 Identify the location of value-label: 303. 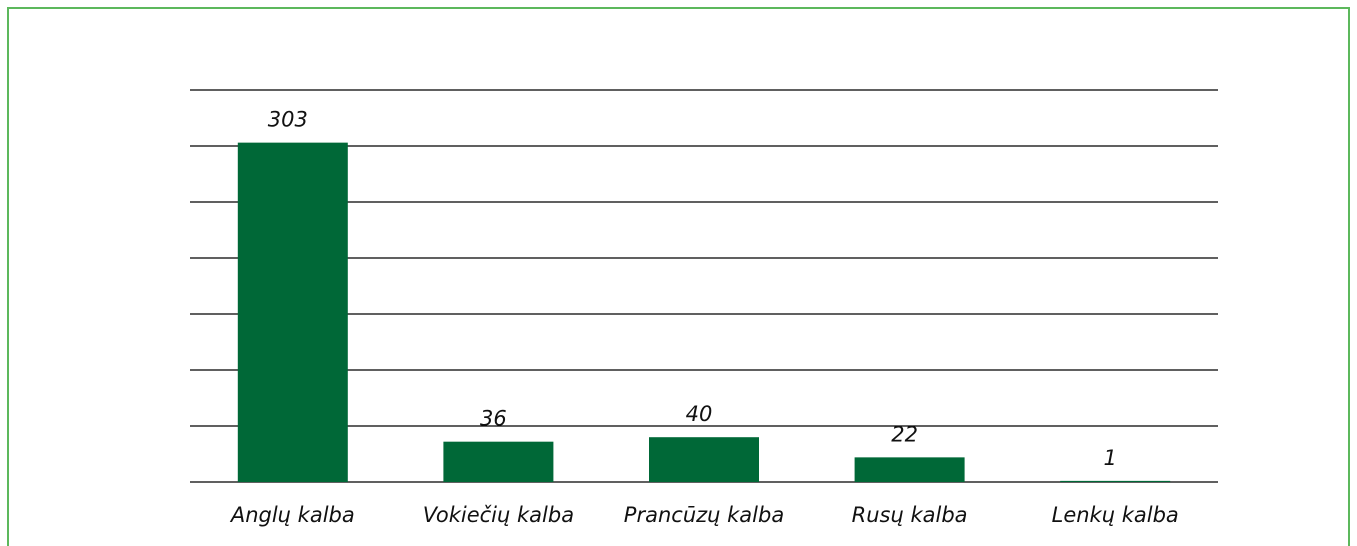
(288, 120).